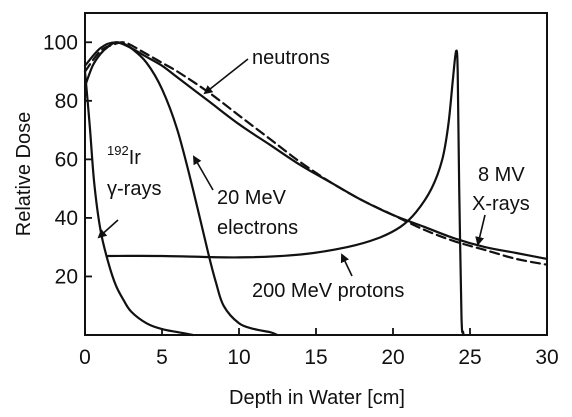  I want to click on y-tick-label: 80, so click(66, 101).